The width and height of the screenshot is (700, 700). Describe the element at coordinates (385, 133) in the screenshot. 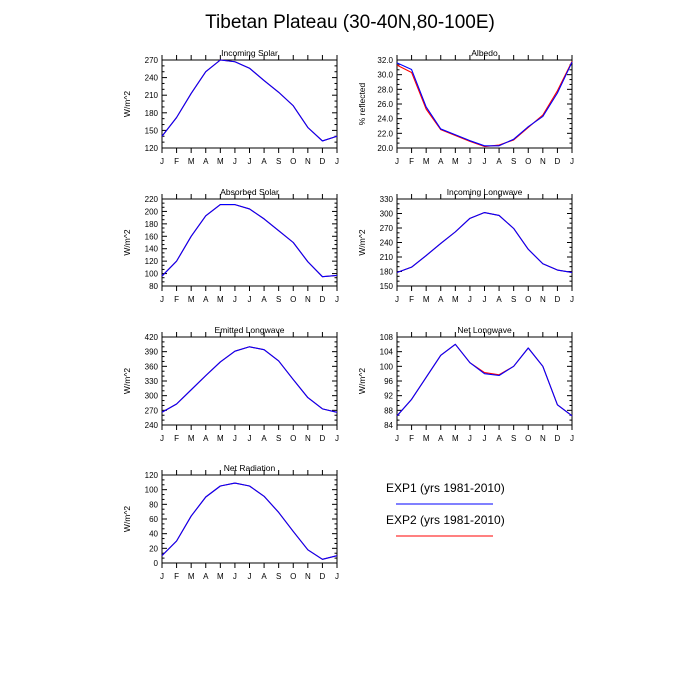

I see `y-tick-label: 22.0` at that location.